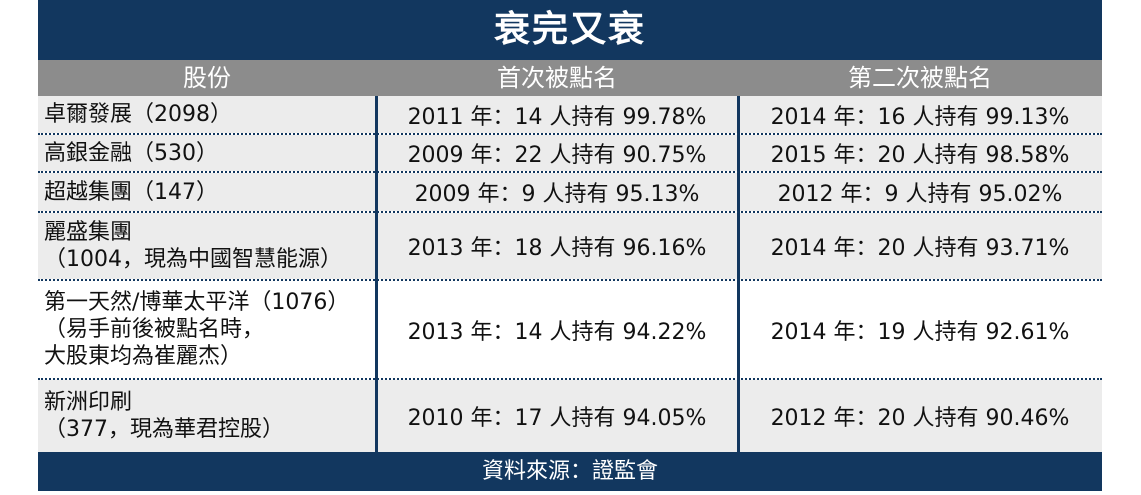 Image resolution: width=1141 pixels, height=495 pixels. I want to click on source-note: 資料來源：證監會, so click(570, 471).